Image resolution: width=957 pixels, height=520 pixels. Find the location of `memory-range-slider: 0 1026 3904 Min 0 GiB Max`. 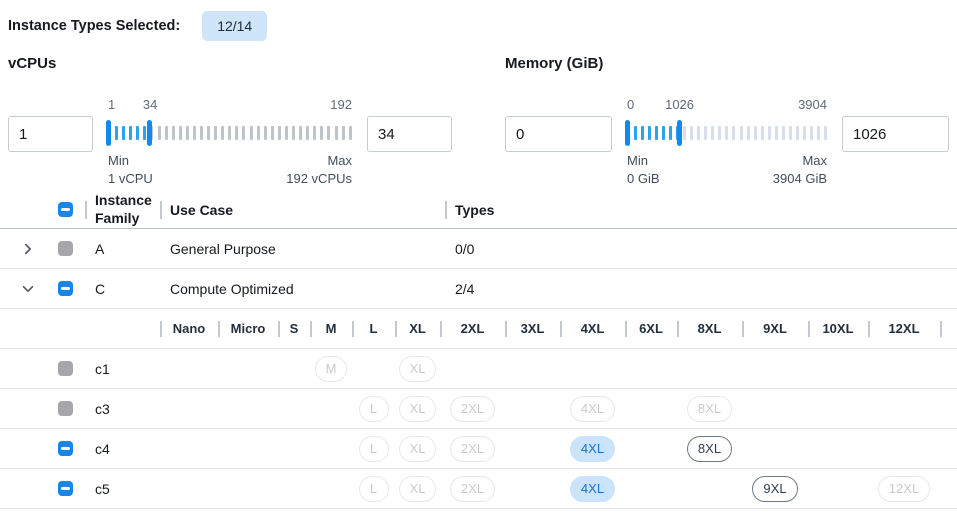

memory-range-slider: 0 1026 3904 Min 0 GiB Max is located at coordinates (726, 141).